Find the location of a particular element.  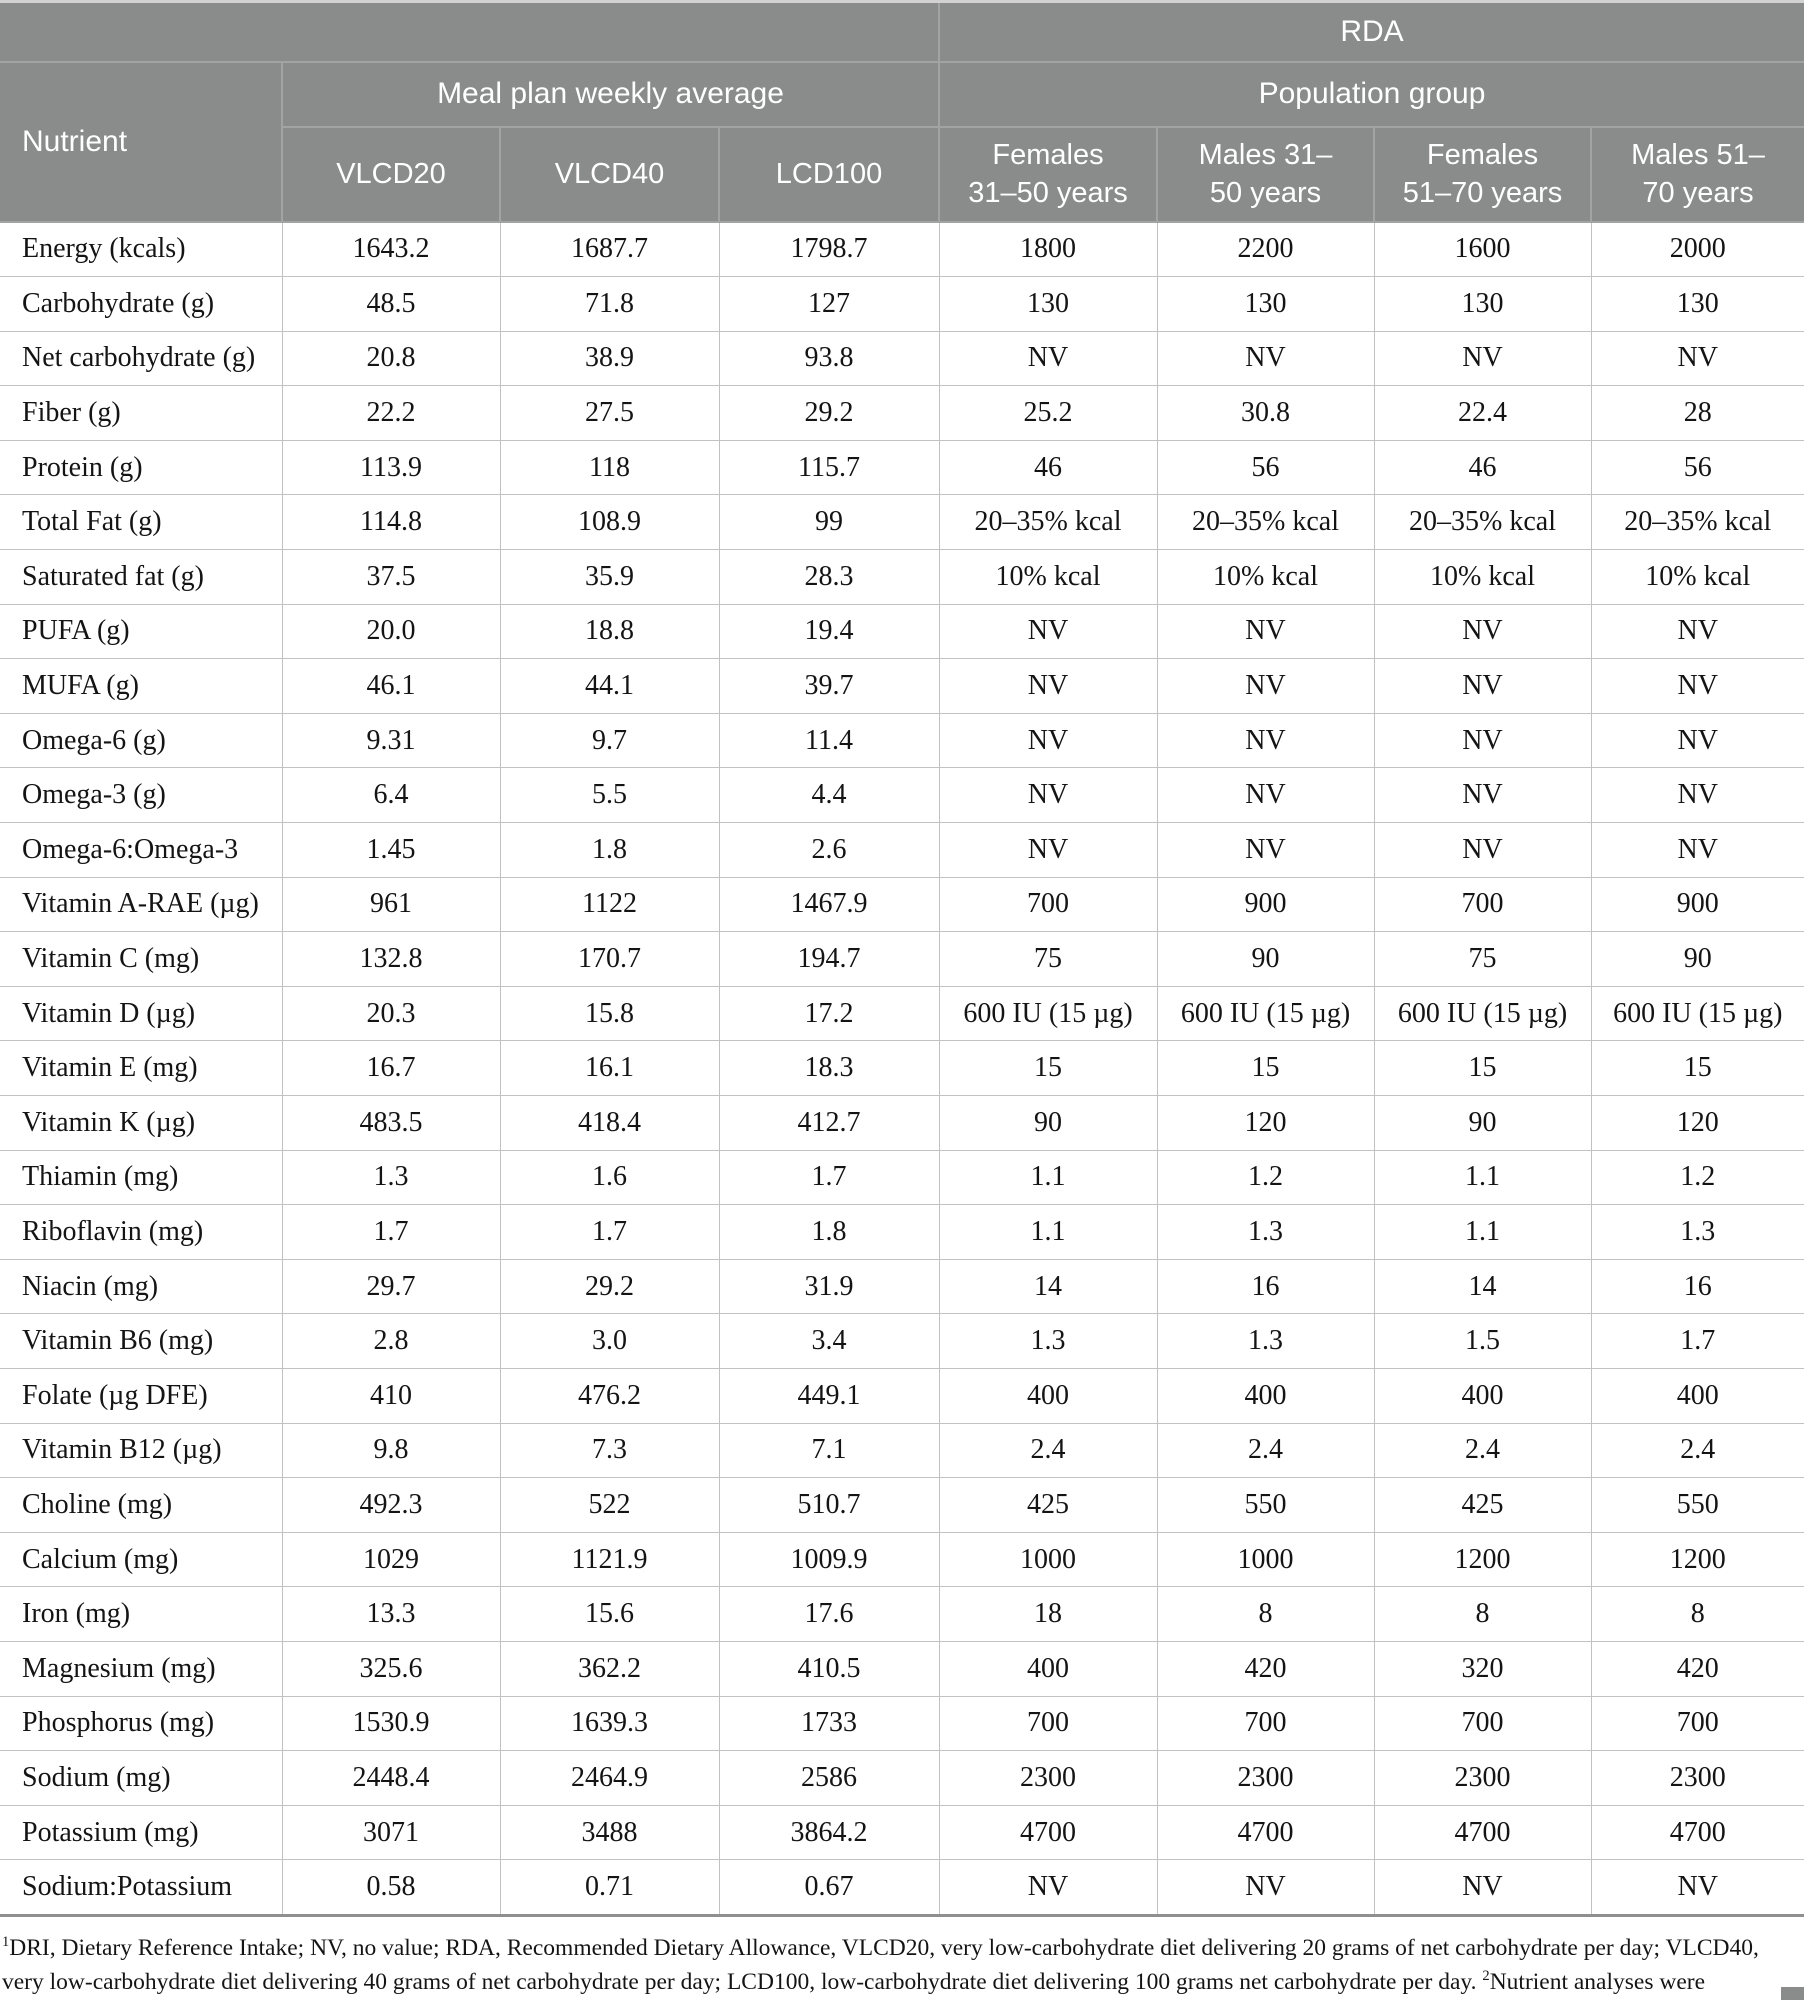

value-cell: 8 is located at coordinates (1697, 1614).